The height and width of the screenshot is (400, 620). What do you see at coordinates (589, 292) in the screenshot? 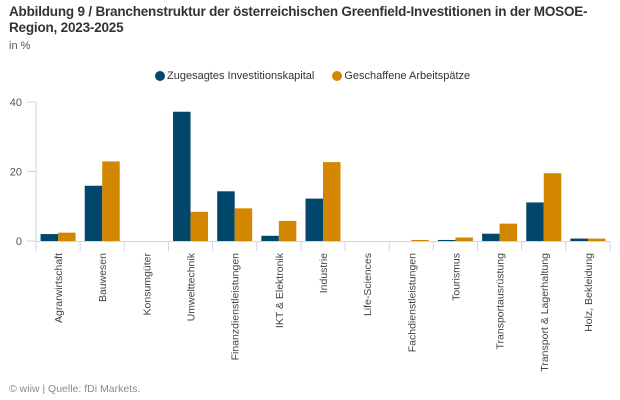
I see `x-category-label: Holz, Bekleidung` at bounding box center [589, 292].